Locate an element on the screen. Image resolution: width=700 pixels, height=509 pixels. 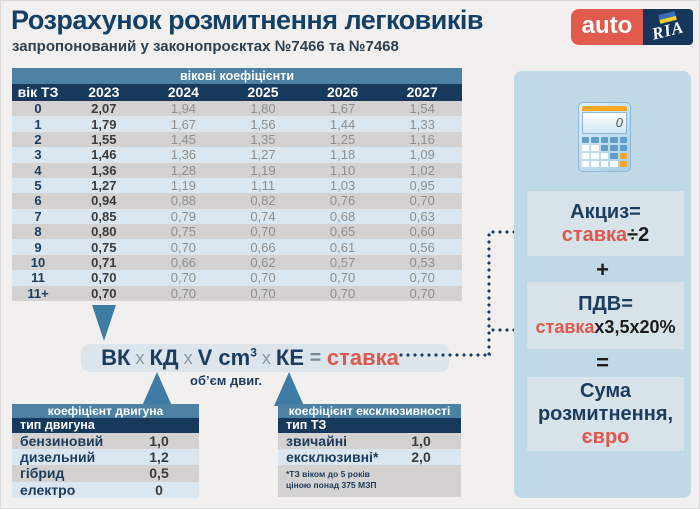
coef-cell: 1,25 is located at coordinates (342, 139).